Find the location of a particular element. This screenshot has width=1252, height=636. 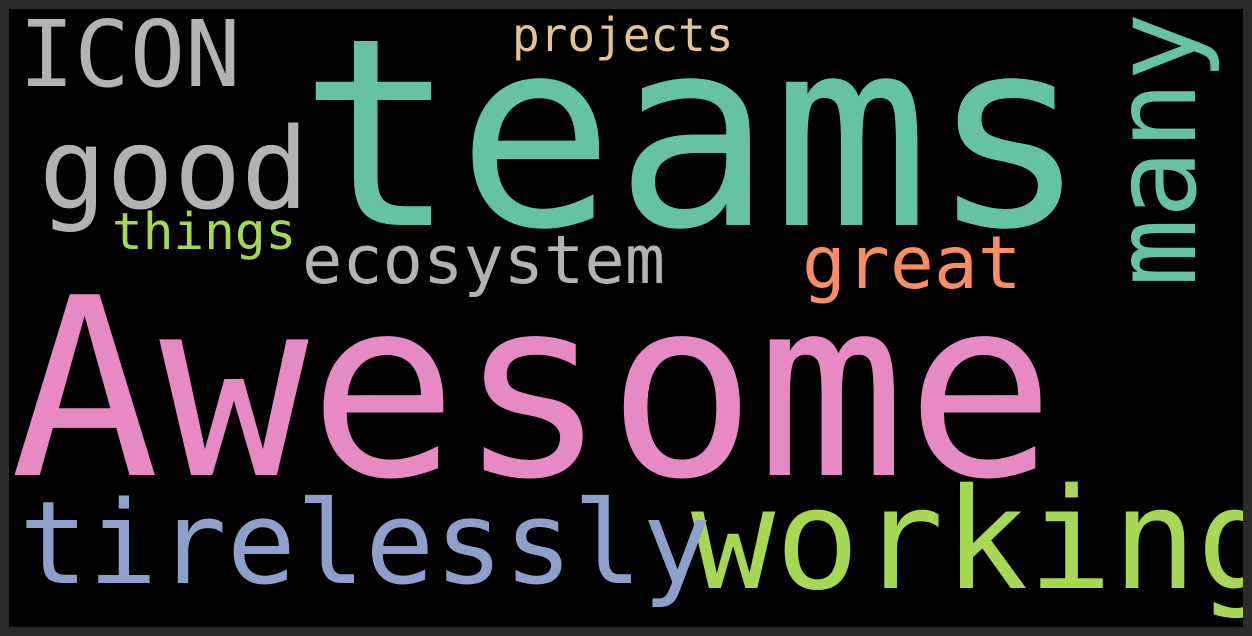

word-many: many is located at coordinates (1155, 149).